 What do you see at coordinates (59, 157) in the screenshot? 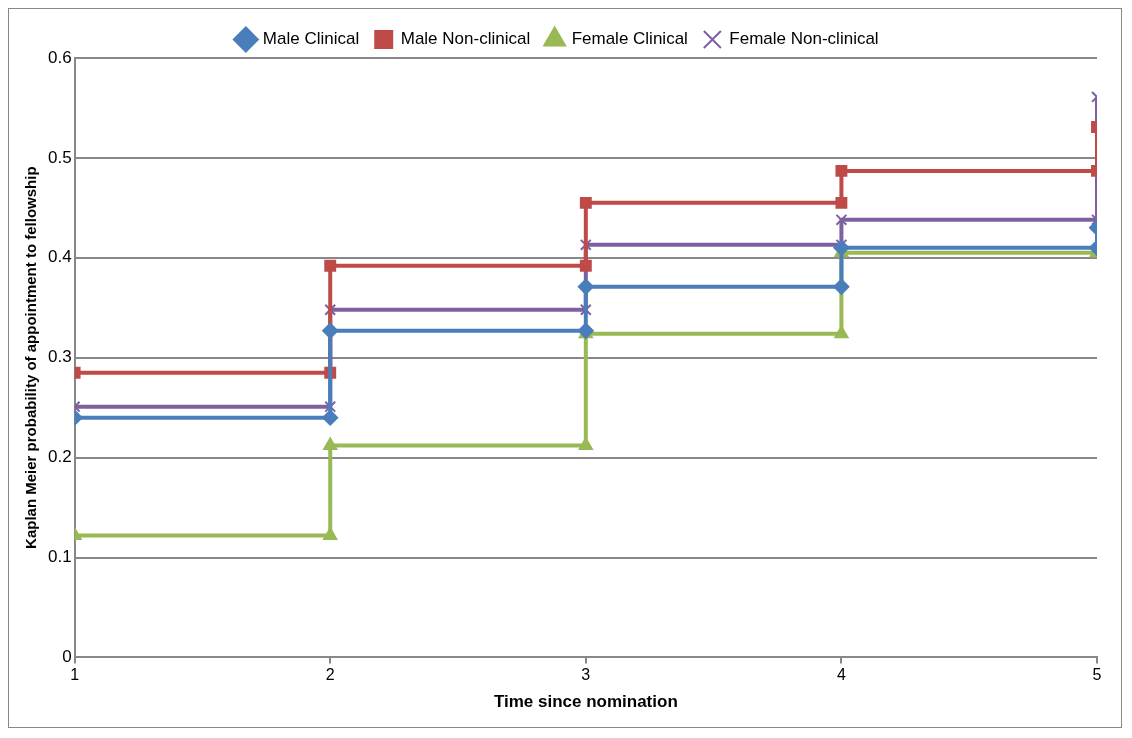
I see `y-tick-label: 0.5` at bounding box center [59, 157].